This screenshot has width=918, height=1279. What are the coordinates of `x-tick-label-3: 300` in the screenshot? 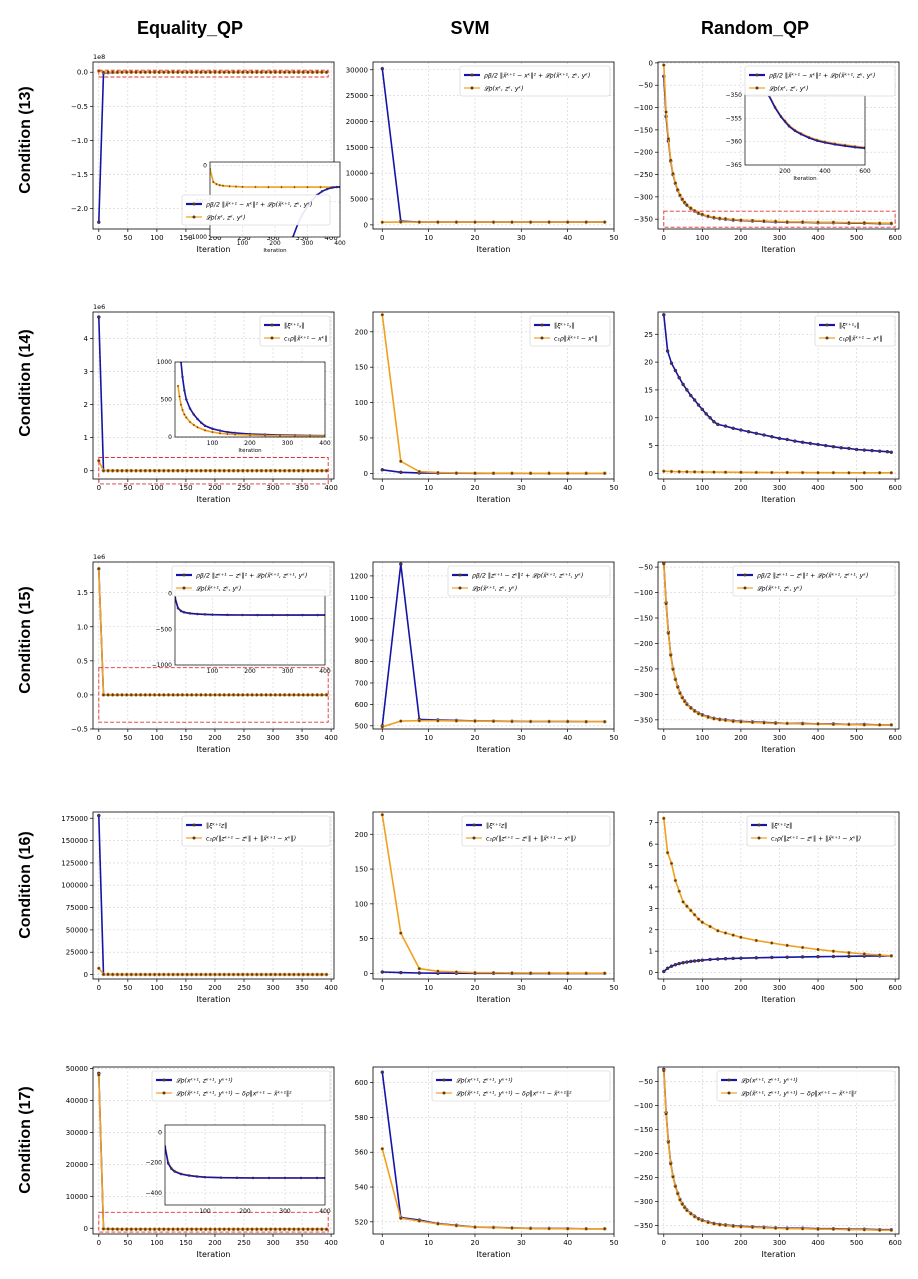 It's located at (779, 238).